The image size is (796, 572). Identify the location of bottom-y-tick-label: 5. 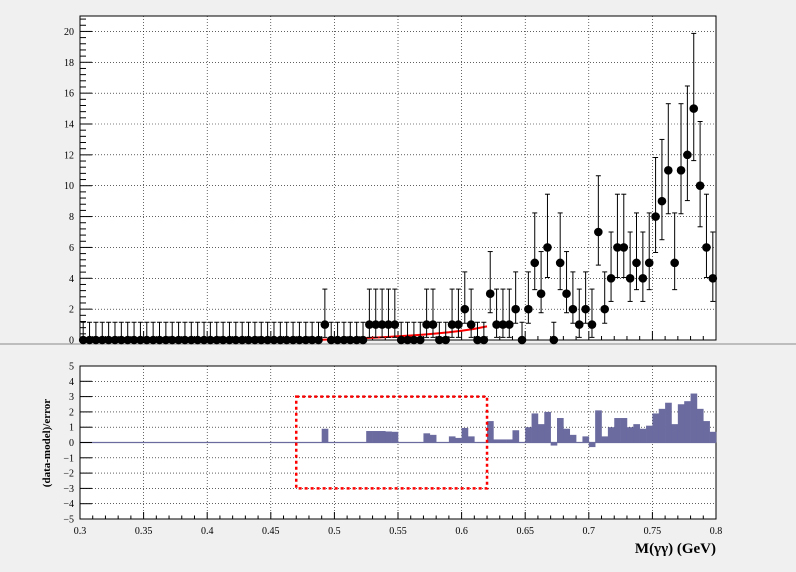
(71, 367).